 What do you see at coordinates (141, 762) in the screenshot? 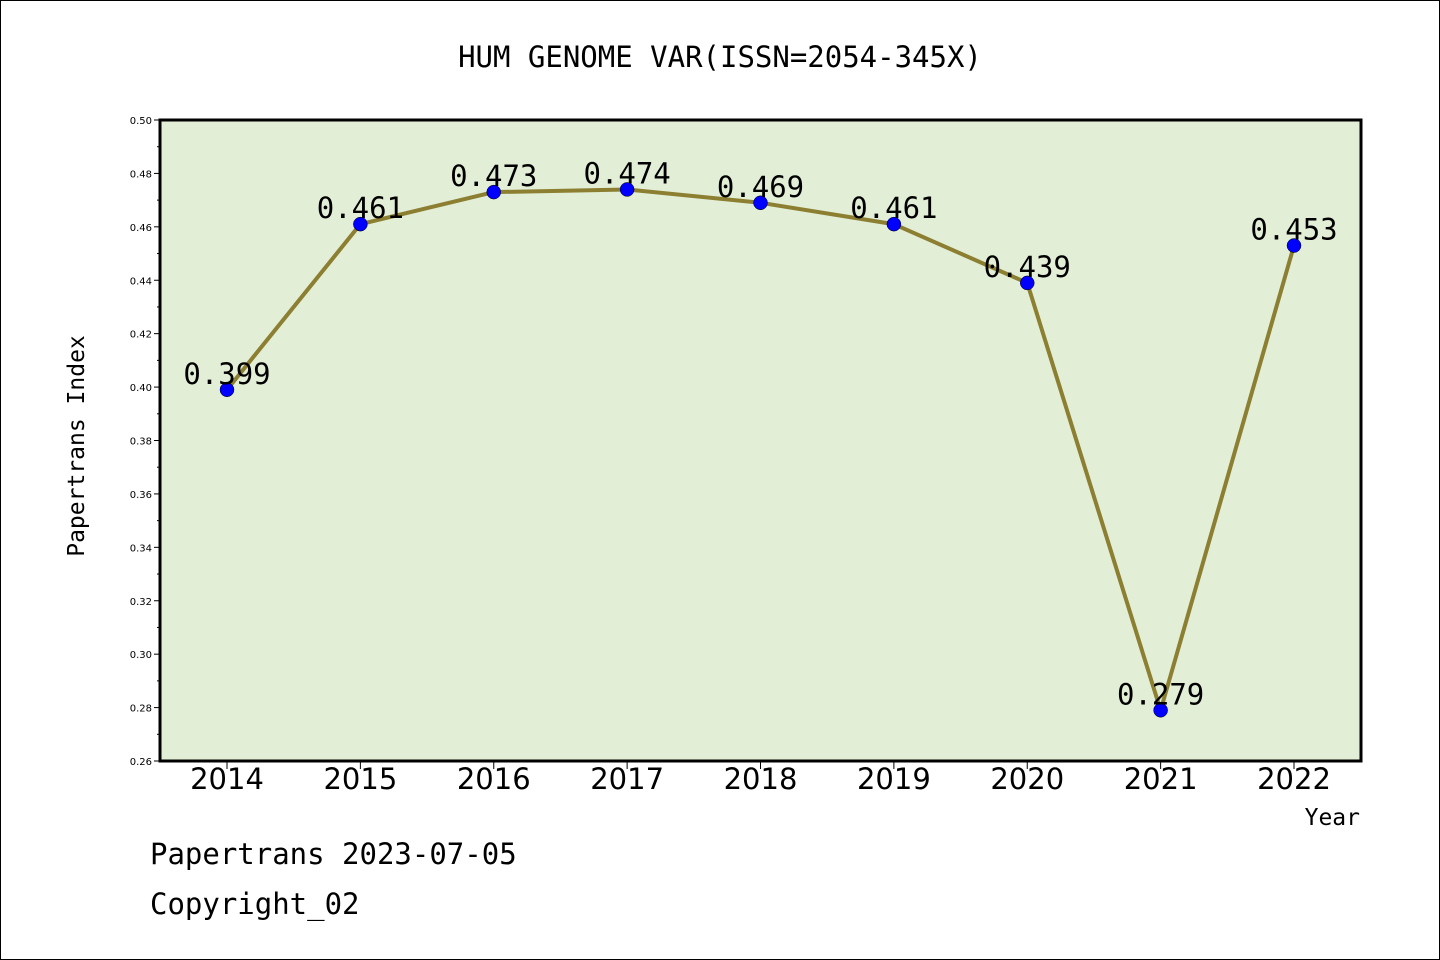
I see `y-tick-label: 0.26` at bounding box center [141, 762].